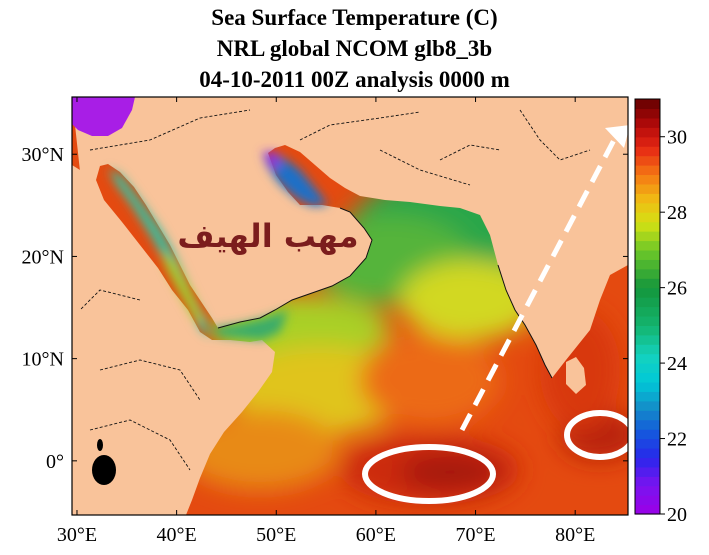  Describe the element at coordinates (677, 213) in the screenshot. I see `colorbar-tick-label: 28` at that location.